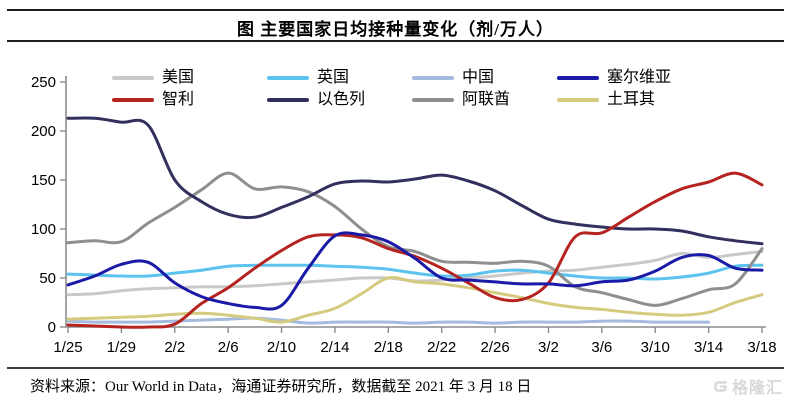  What do you see at coordinates (761, 347) in the screenshot?
I see `x-tick-label: 3/18` at bounding box center [761, 347].